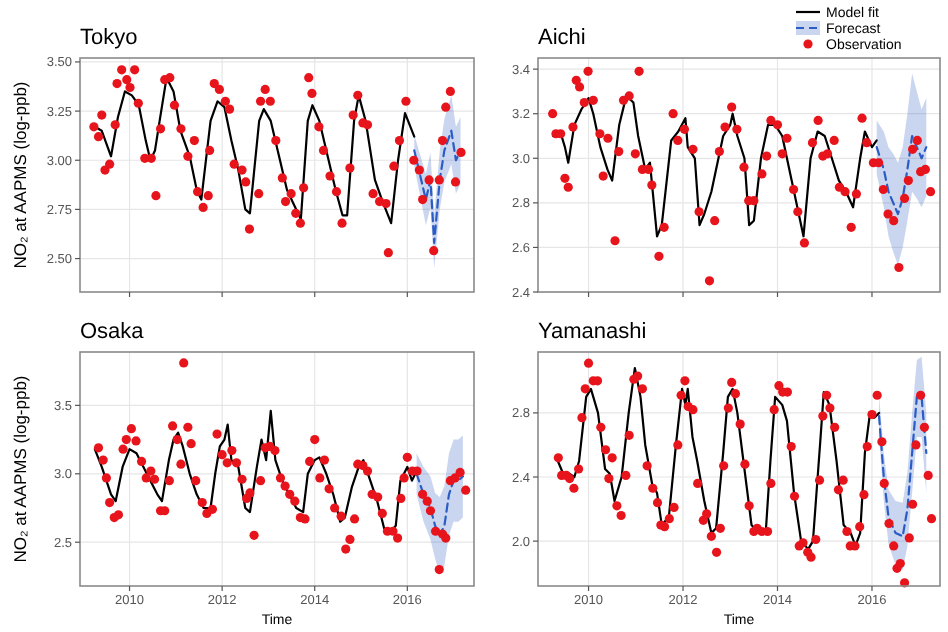 Image resolution: width=948 pixels, height=632 pixels. Describe the element at coordinates (113, 332) in the screenshot. I see `chart-title: Osaka` at that location.